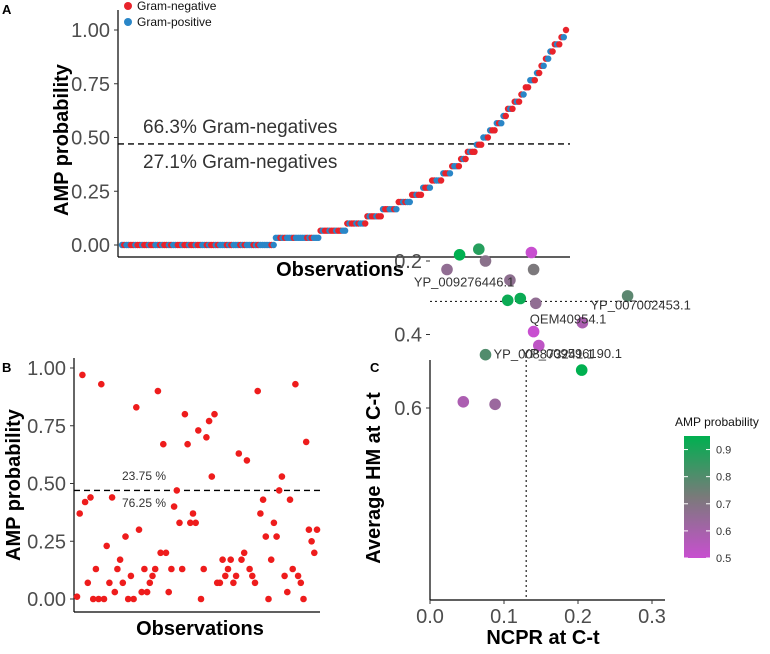  Describe the element at coordinates (408, 336) in the screenshot. I see `panel-c-y-tick-label: 0.4` at that location.